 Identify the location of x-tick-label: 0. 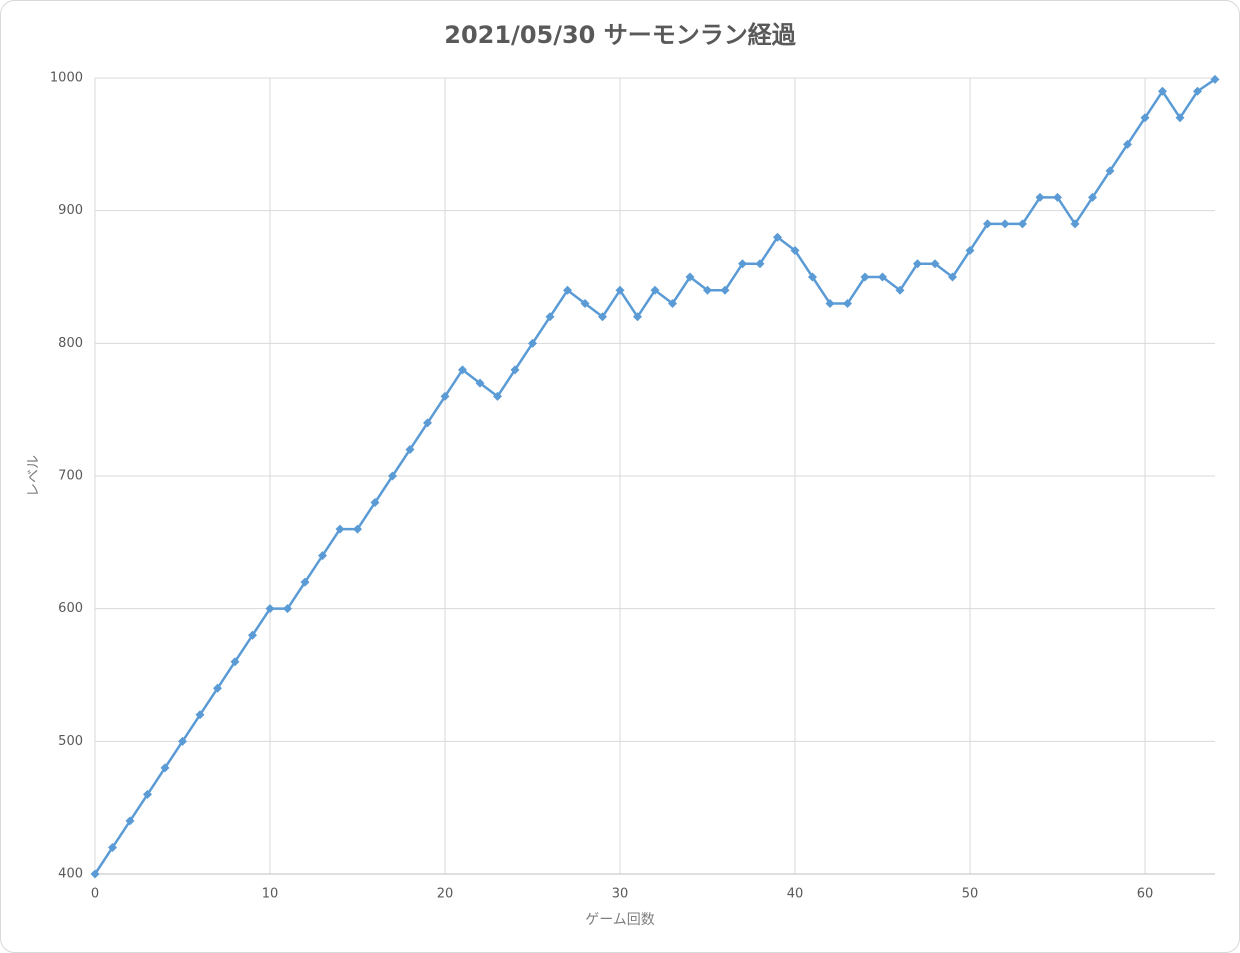
(95, 894).